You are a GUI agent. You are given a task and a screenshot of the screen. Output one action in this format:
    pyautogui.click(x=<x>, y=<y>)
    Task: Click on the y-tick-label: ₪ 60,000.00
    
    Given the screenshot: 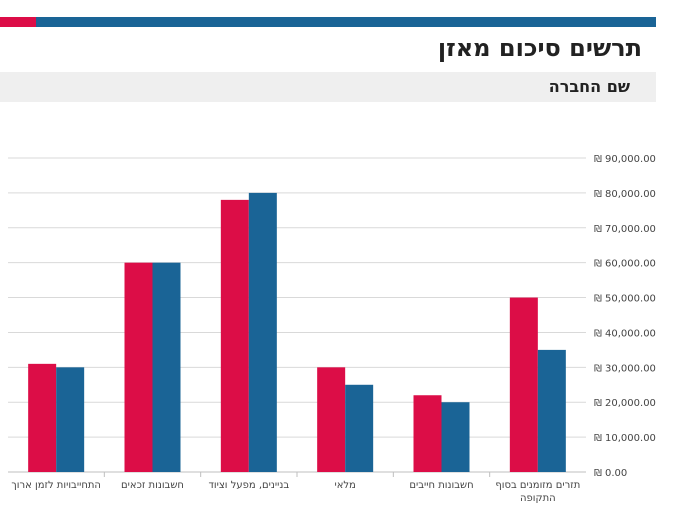 What is the action you would take?
    pyautogui.click(x=625, y=264)
    